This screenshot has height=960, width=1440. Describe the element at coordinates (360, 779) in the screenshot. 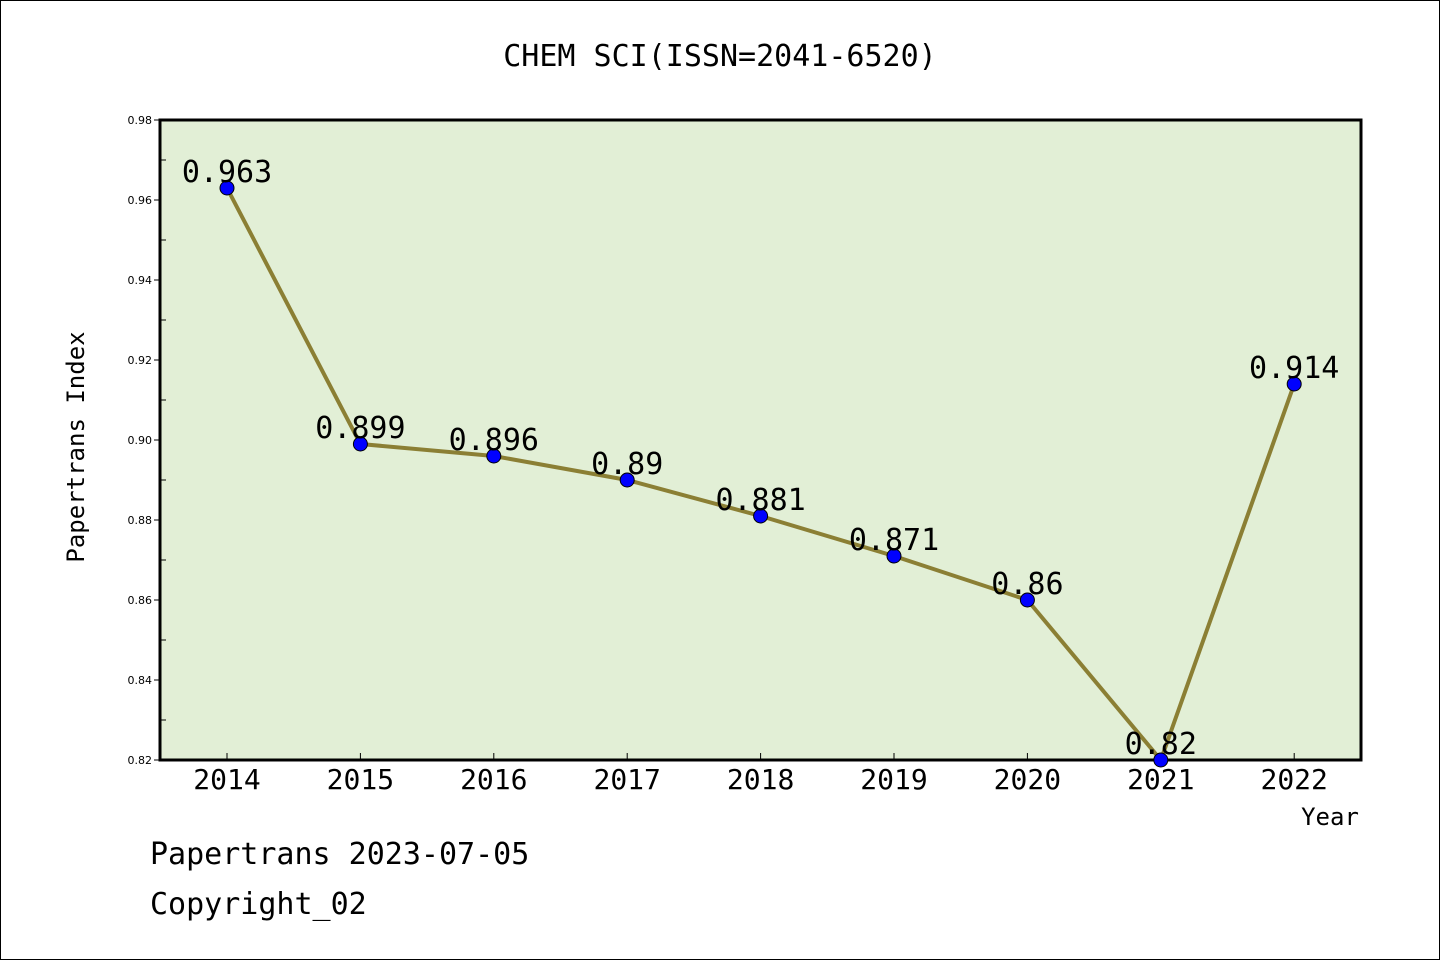

I see `x-tick-label: 2015` at that location.